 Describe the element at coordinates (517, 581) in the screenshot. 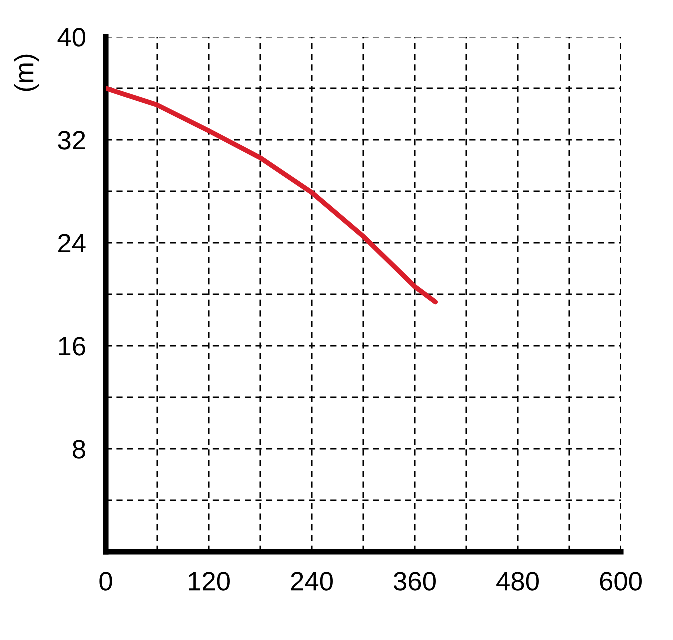

I see `x-tick-label: 480` at that location.